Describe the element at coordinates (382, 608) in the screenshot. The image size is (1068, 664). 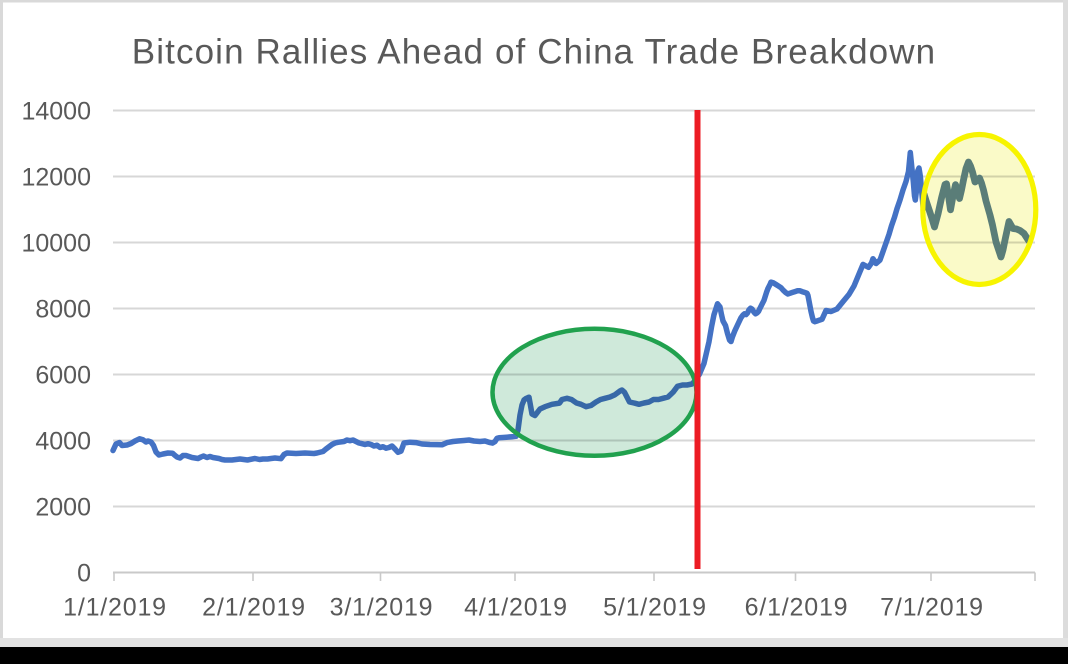
I see `svg-text: 3/1/2019` at that location.